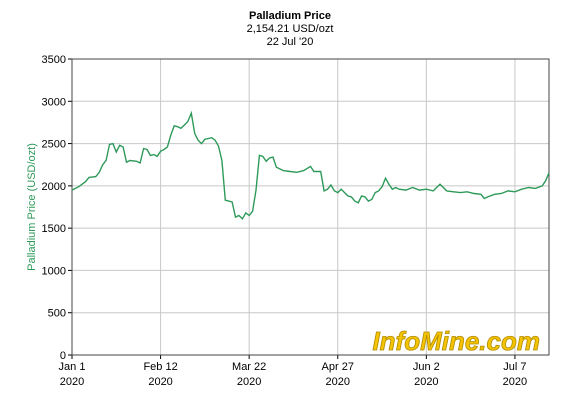 This screenshot has width=575, height=406. I want to click on y-tick-label: 3000, so click(54, 102).